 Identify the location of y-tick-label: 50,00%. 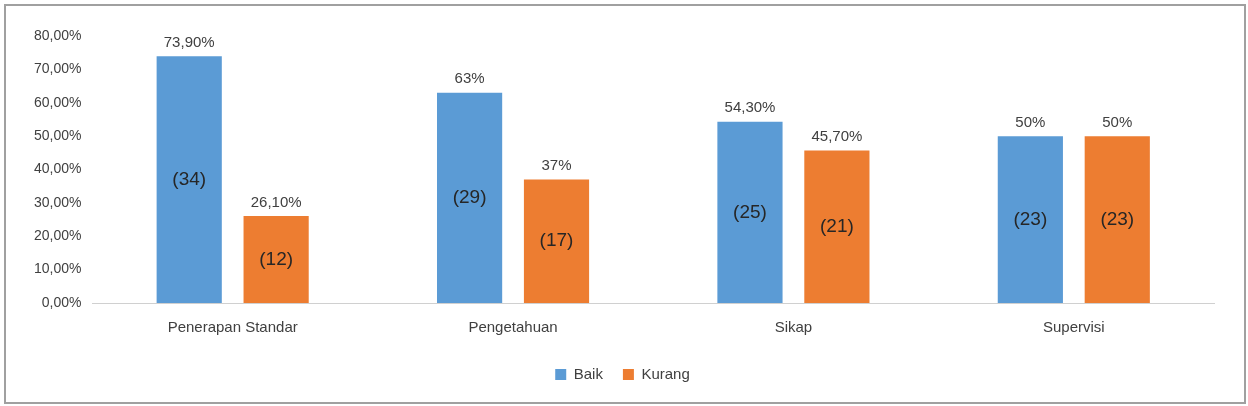
(58, 134).